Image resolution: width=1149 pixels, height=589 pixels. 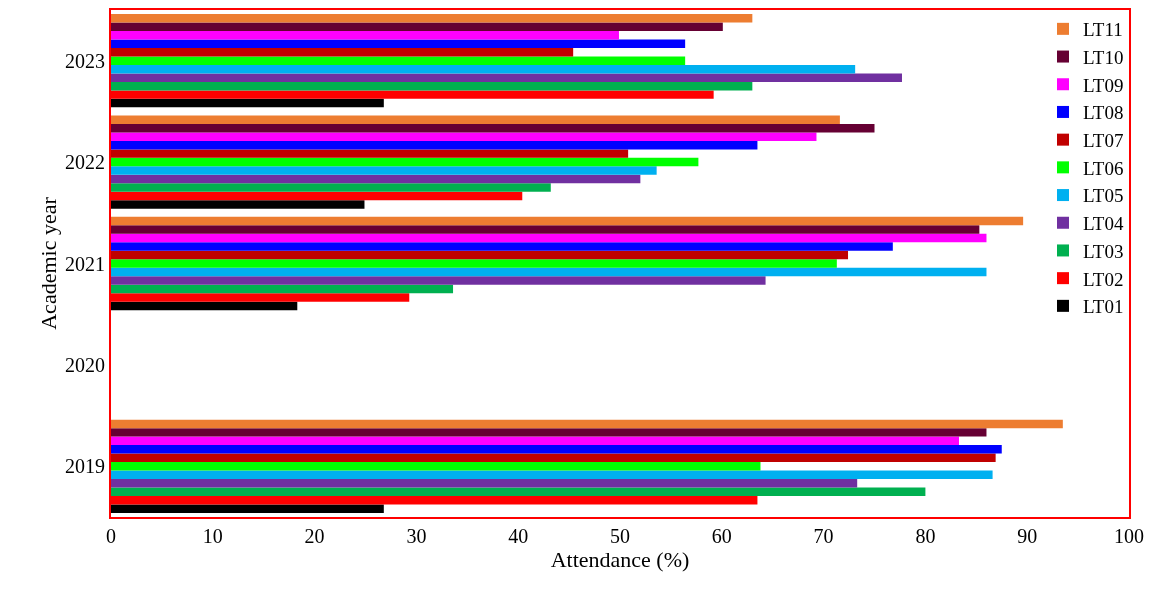 What do you see at coordinates (1103, 141) in the screenshot?
I see `legend-label: LT07` at bounding box center [1103, 141].